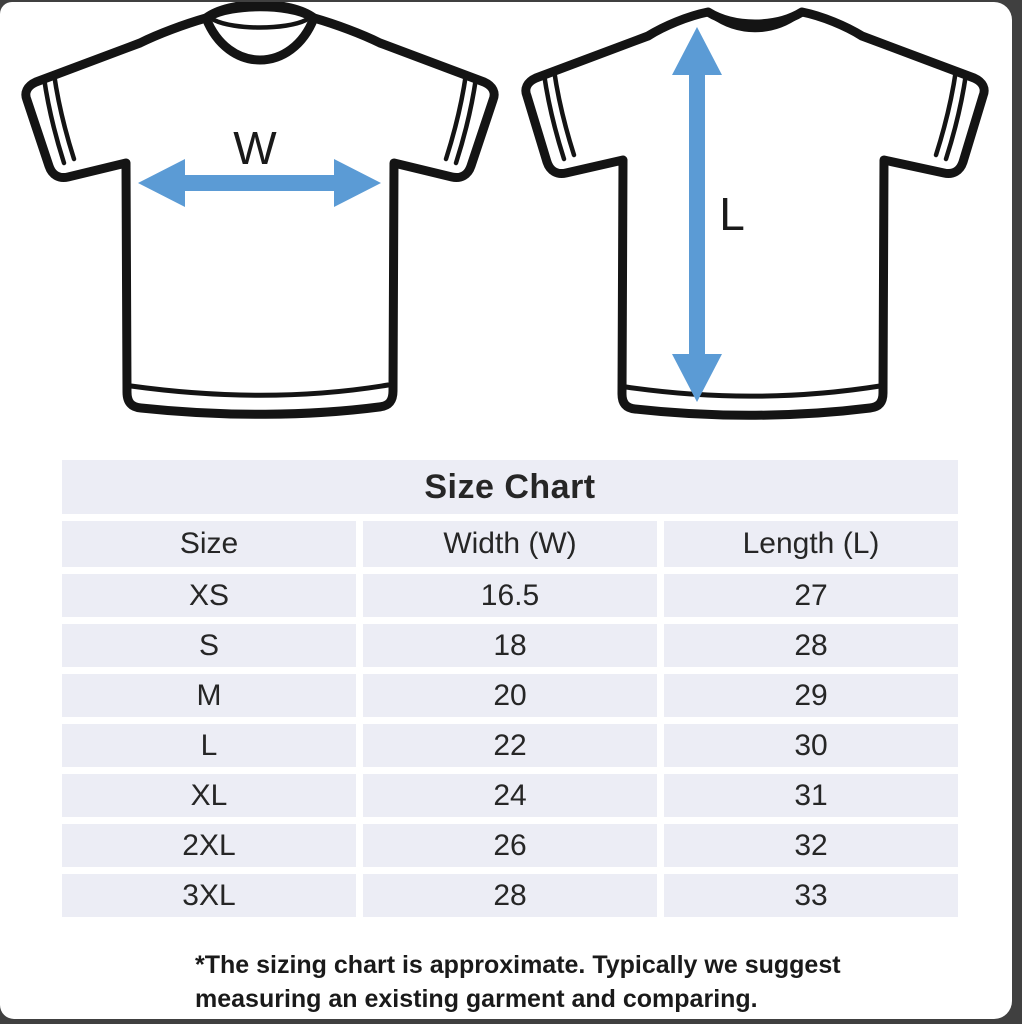 The height and width of the screenshot is (1024, 1022). I want to click on column-header-width: Width (W), so click(510, 544).